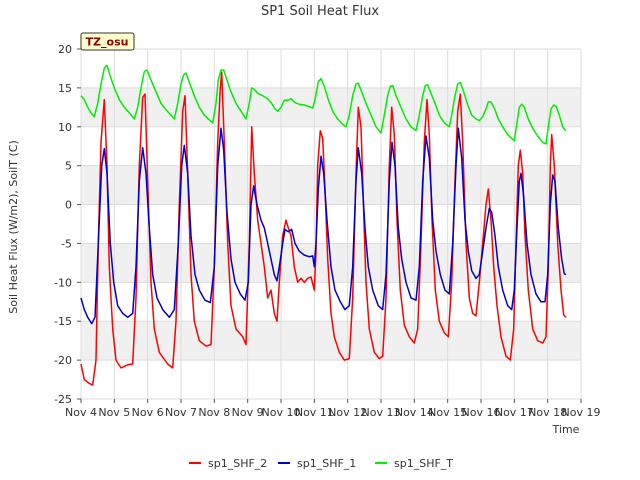 This screenshot has height=480, width=640. I want to click on annotation-badge: TZ_osu, so click(107, 41).